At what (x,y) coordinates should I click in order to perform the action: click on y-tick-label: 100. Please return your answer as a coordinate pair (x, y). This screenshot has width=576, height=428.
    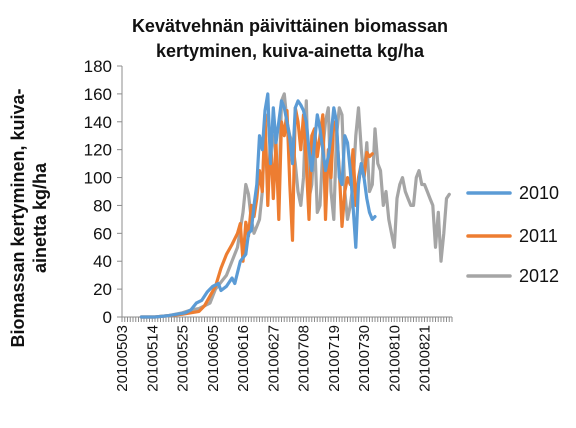
    Looking at the image, I should click on (98, 178).